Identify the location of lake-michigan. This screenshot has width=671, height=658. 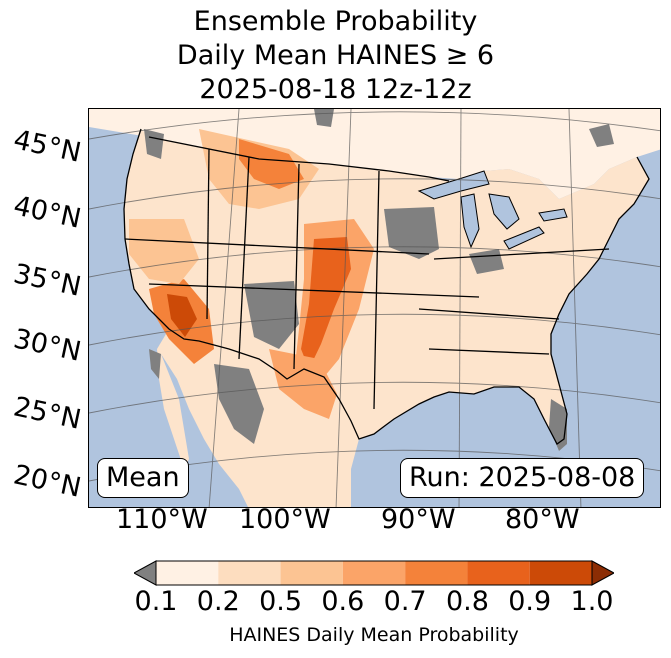
(470, 221).